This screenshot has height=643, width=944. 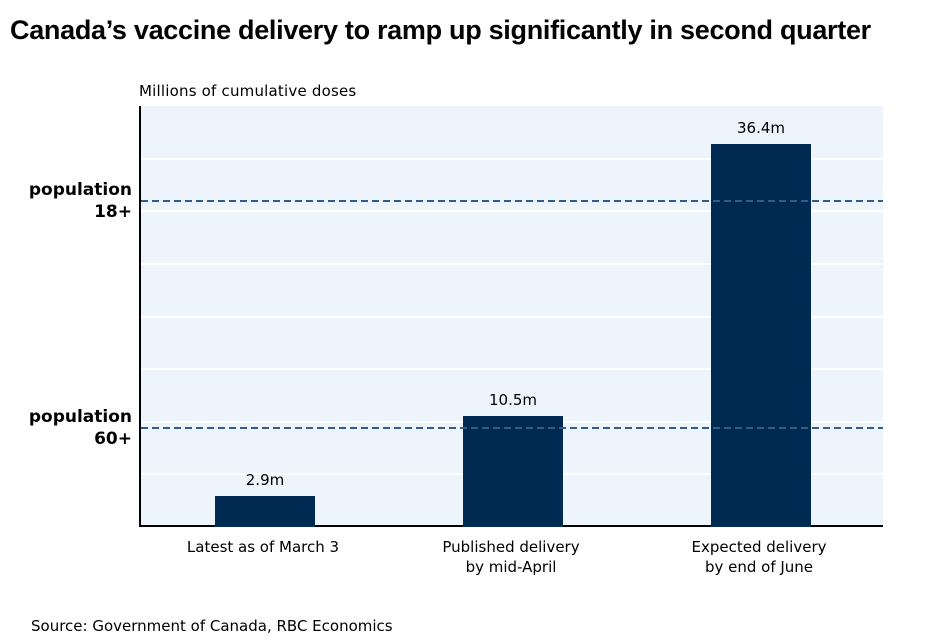 I want to click on ref-line-label-population-18plus: population 18+, so click(x=80, y=200).